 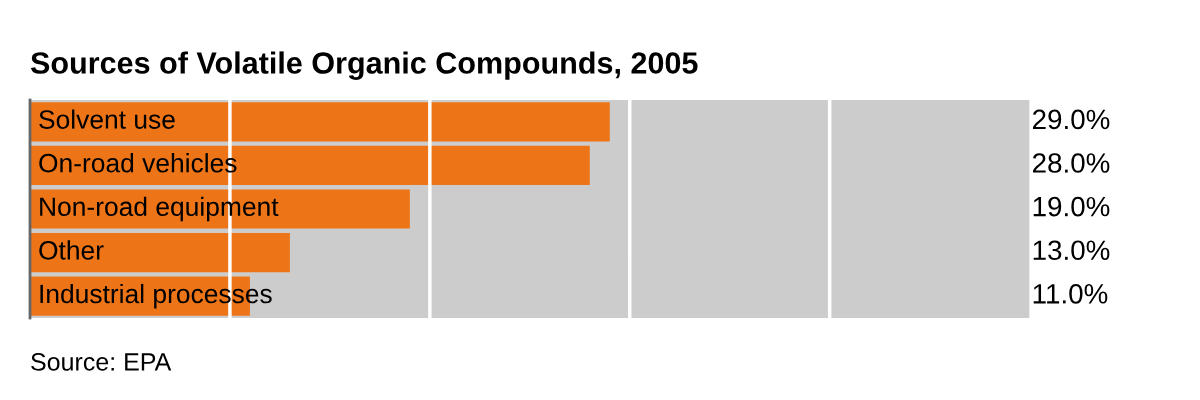 What do you see at coordinates (107, 119) in the screenshot?
I see `y-tick-label: Solvent use` at bounding box center [107, 119].